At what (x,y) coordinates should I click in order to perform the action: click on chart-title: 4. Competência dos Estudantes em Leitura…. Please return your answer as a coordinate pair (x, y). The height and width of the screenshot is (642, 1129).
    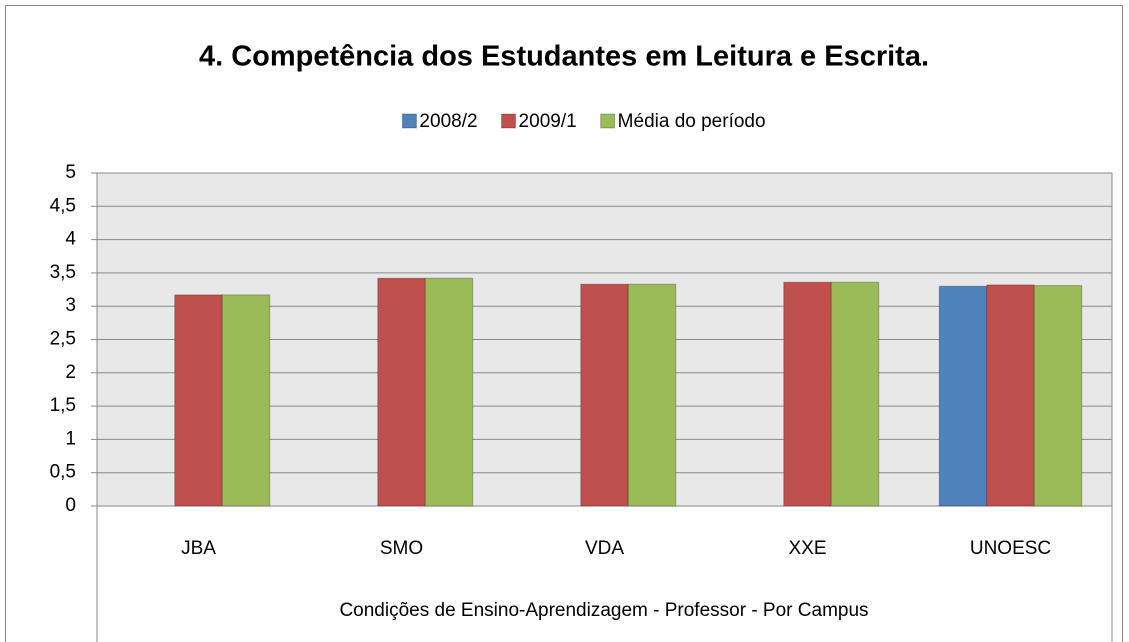
    Looking at the image, I should click on (564, 57).